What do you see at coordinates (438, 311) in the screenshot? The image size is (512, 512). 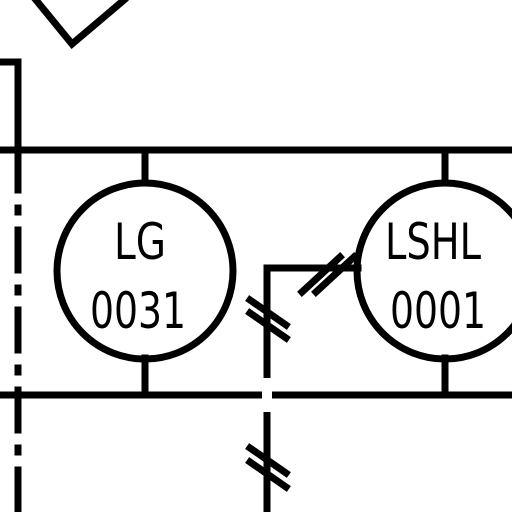 I see `lshl-number: 0001` at bounding box center [438, 311].